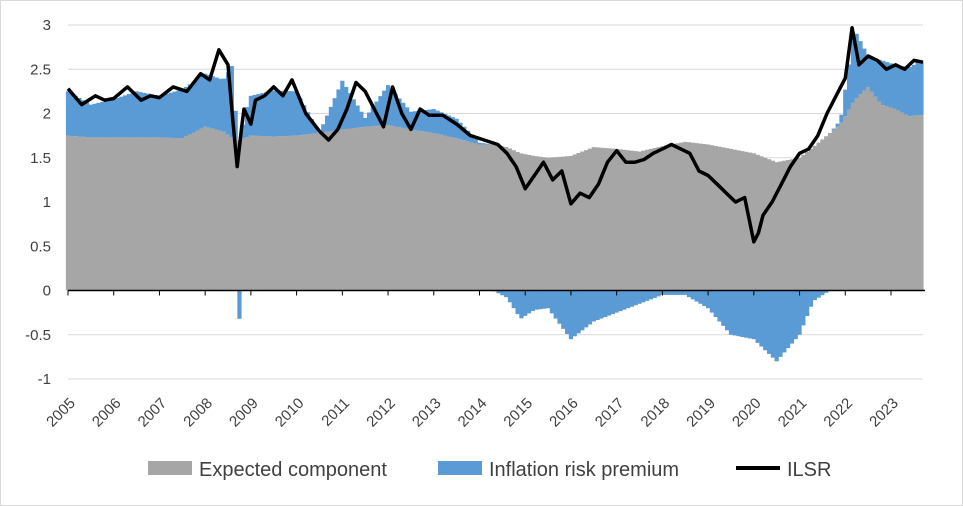  Describe the element at coordinates (564, 413) in the screenshot. I see `x-tick-label: 2016` at that location.